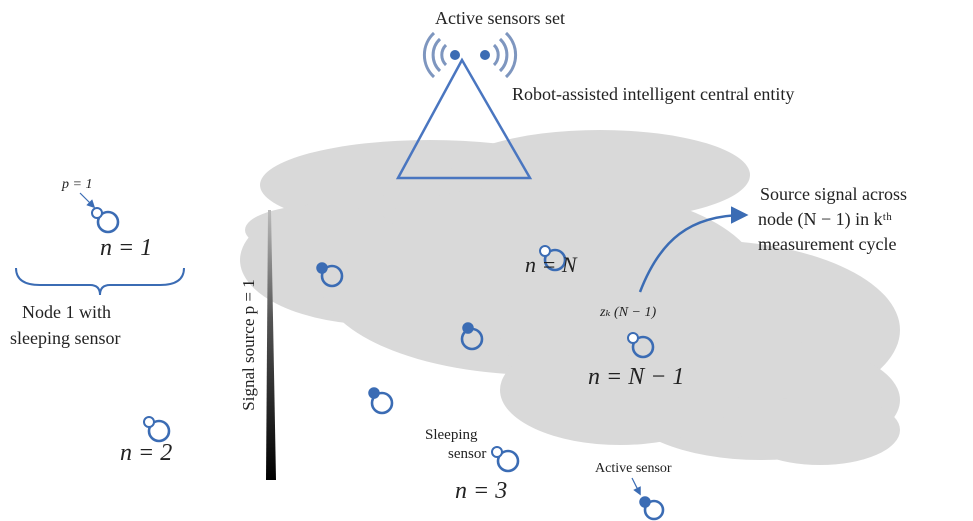  What do you see at coordinates (470, 55) in the screenshot?
I see `wifi-icon` at bounding box center [470, 55].